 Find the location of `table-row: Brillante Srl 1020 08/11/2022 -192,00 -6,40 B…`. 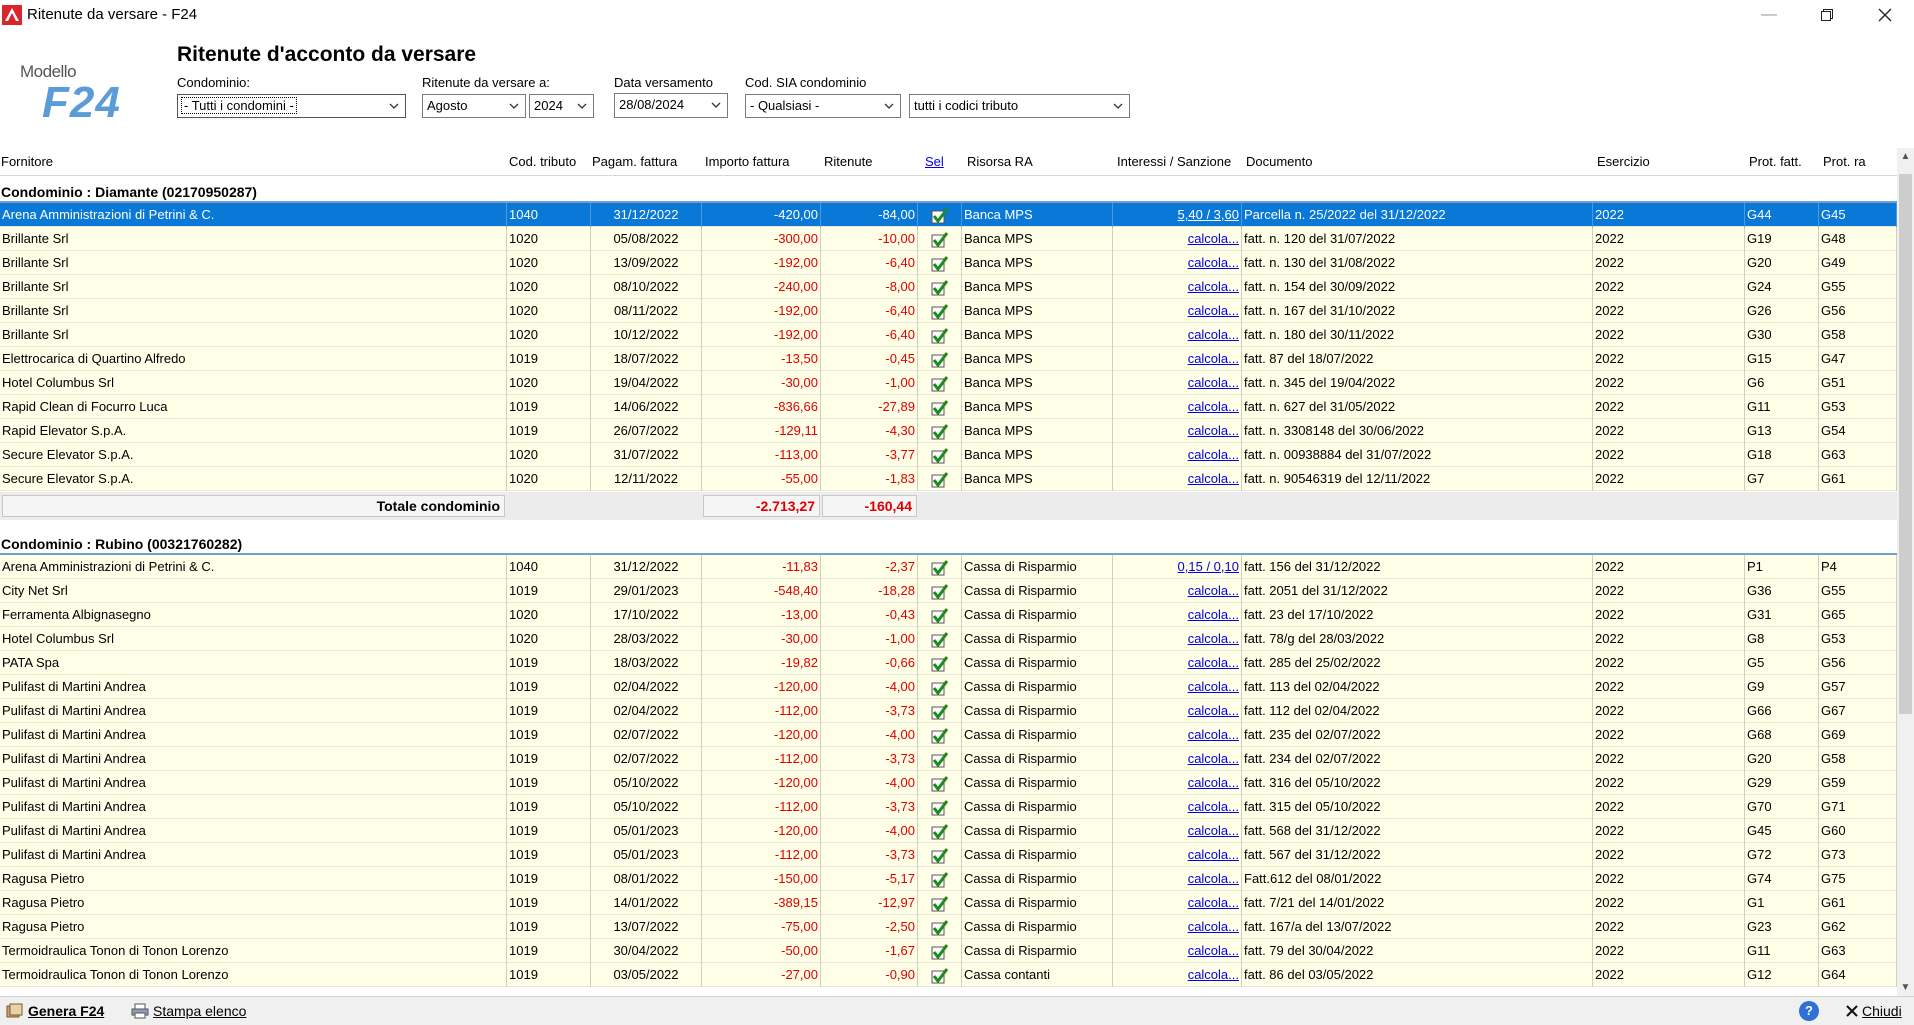

table-row: Brillante Srl 1020 08/11/2022 -192,00 -6,40 B… is located at coordinates (948, 311).